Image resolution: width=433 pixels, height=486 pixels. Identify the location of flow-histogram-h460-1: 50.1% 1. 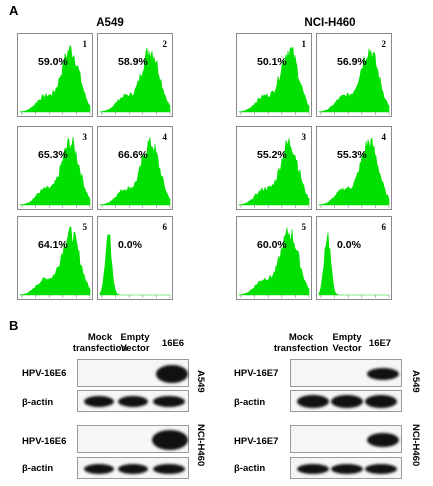
(274, 75).